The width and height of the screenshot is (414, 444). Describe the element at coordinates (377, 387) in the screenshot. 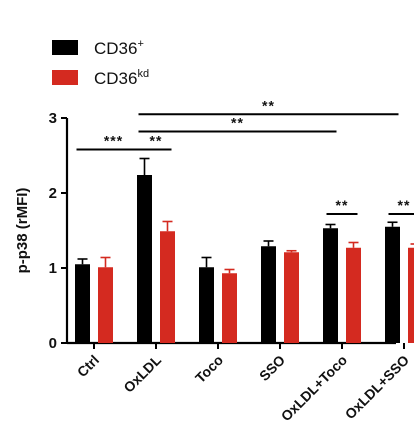

I see `x-tick-label: OxLDL+SSO` at that location.